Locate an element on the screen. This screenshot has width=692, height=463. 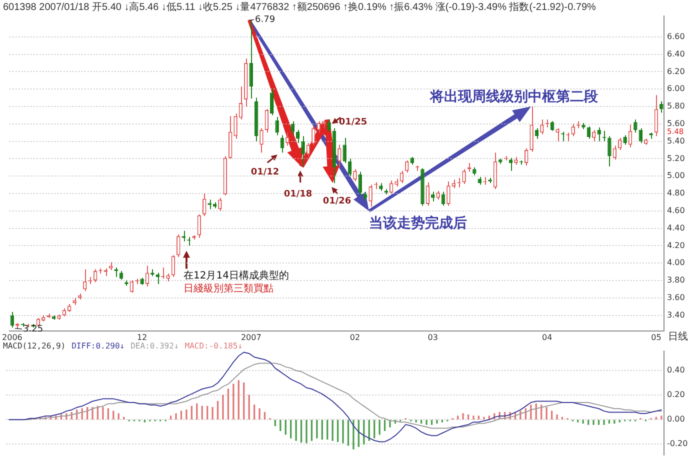
x-axis-title: 日线 is located at coordinates (678, 336).